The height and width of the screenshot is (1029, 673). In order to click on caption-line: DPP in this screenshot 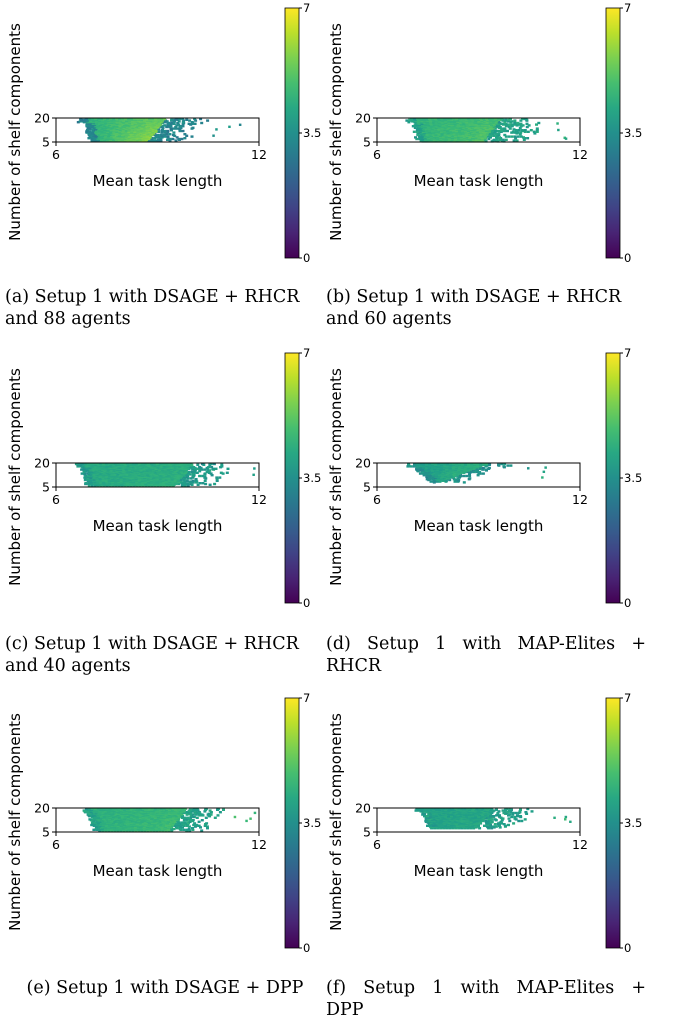, I will do `click(345, 1010)`.